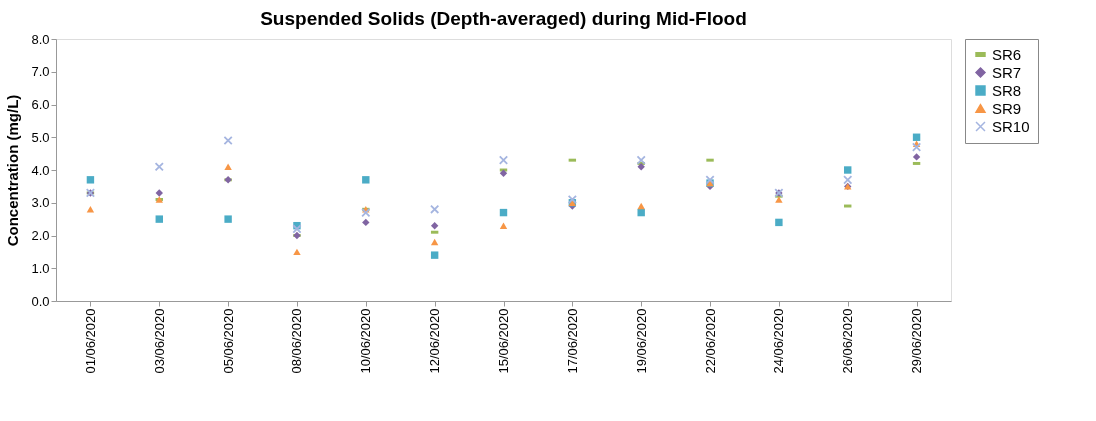 This screenshot has width=1096, height=421. I want to click on y-tick-label: 8.0, so click(40, 39).